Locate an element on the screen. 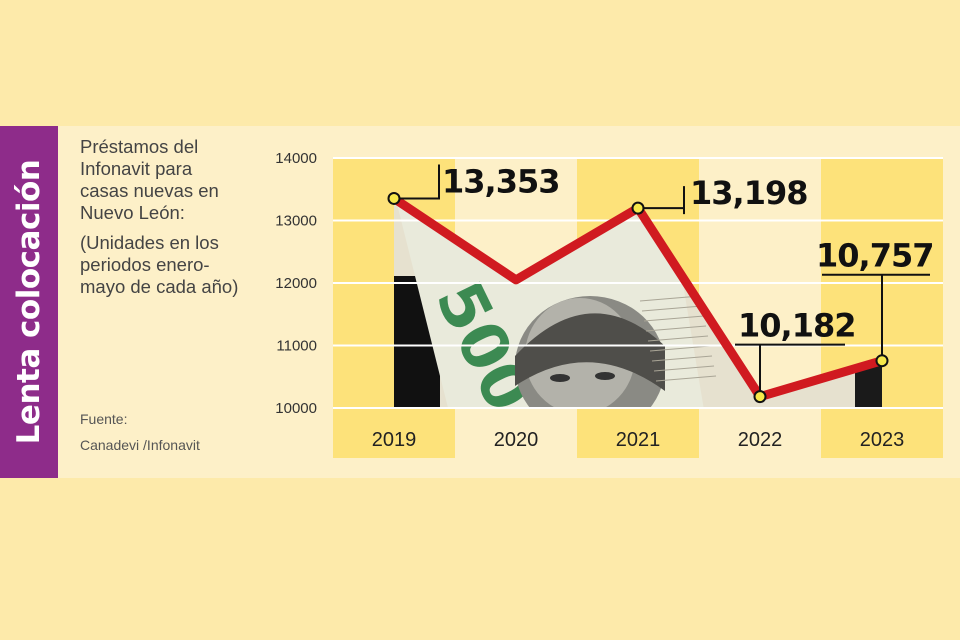 This screenshot has width=960, height=640. x-axis-tick-labels: 2019 2020 2021 2022 2023 is located at coordinates (638, 440).